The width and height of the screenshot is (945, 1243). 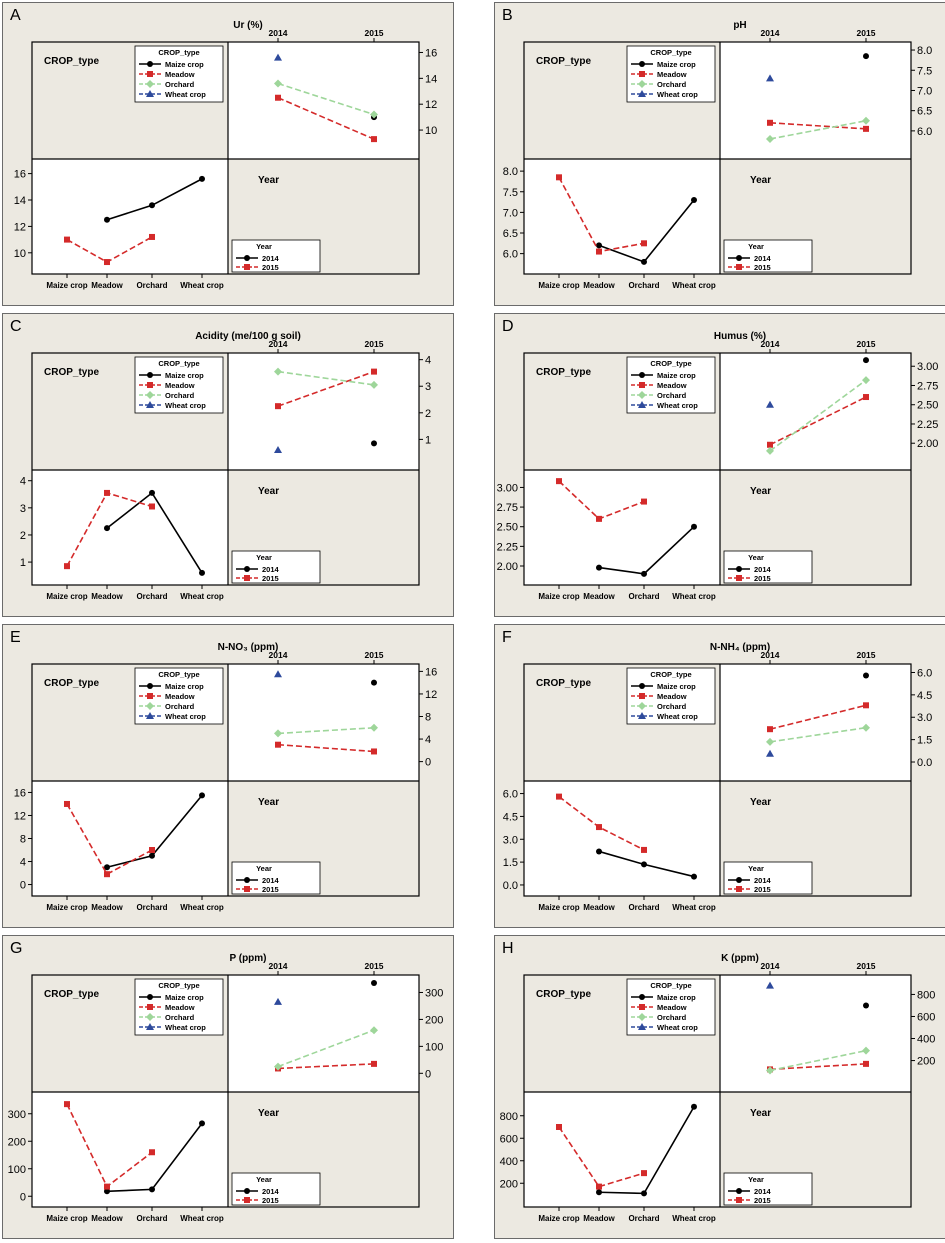 What do you see at coordinates (760, 802) in the screenshot?
I see `year-label: Year` at bounding box center [760, 802].